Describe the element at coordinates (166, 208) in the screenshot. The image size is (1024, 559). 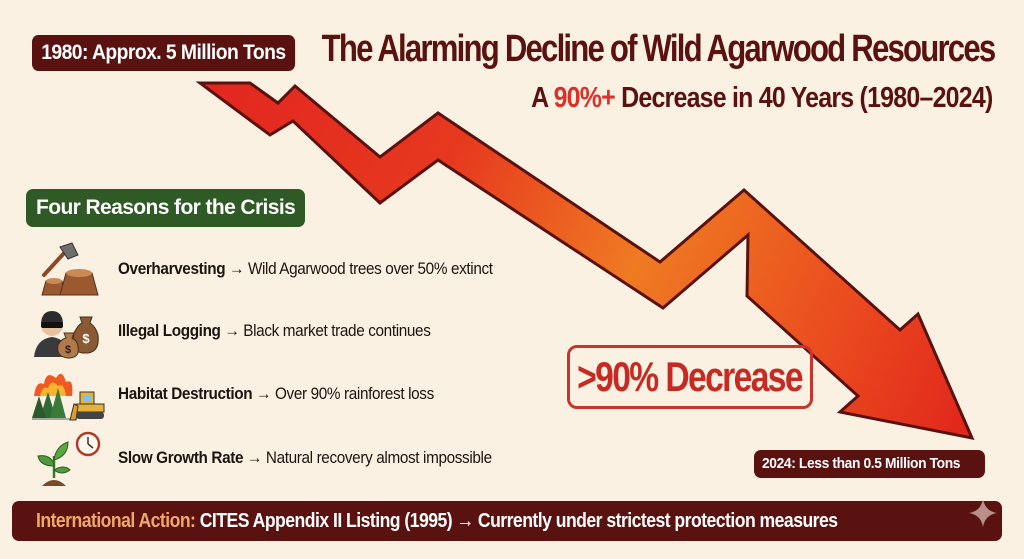
I see `reasons-header: Four Reasons for the Crisis` at that location.